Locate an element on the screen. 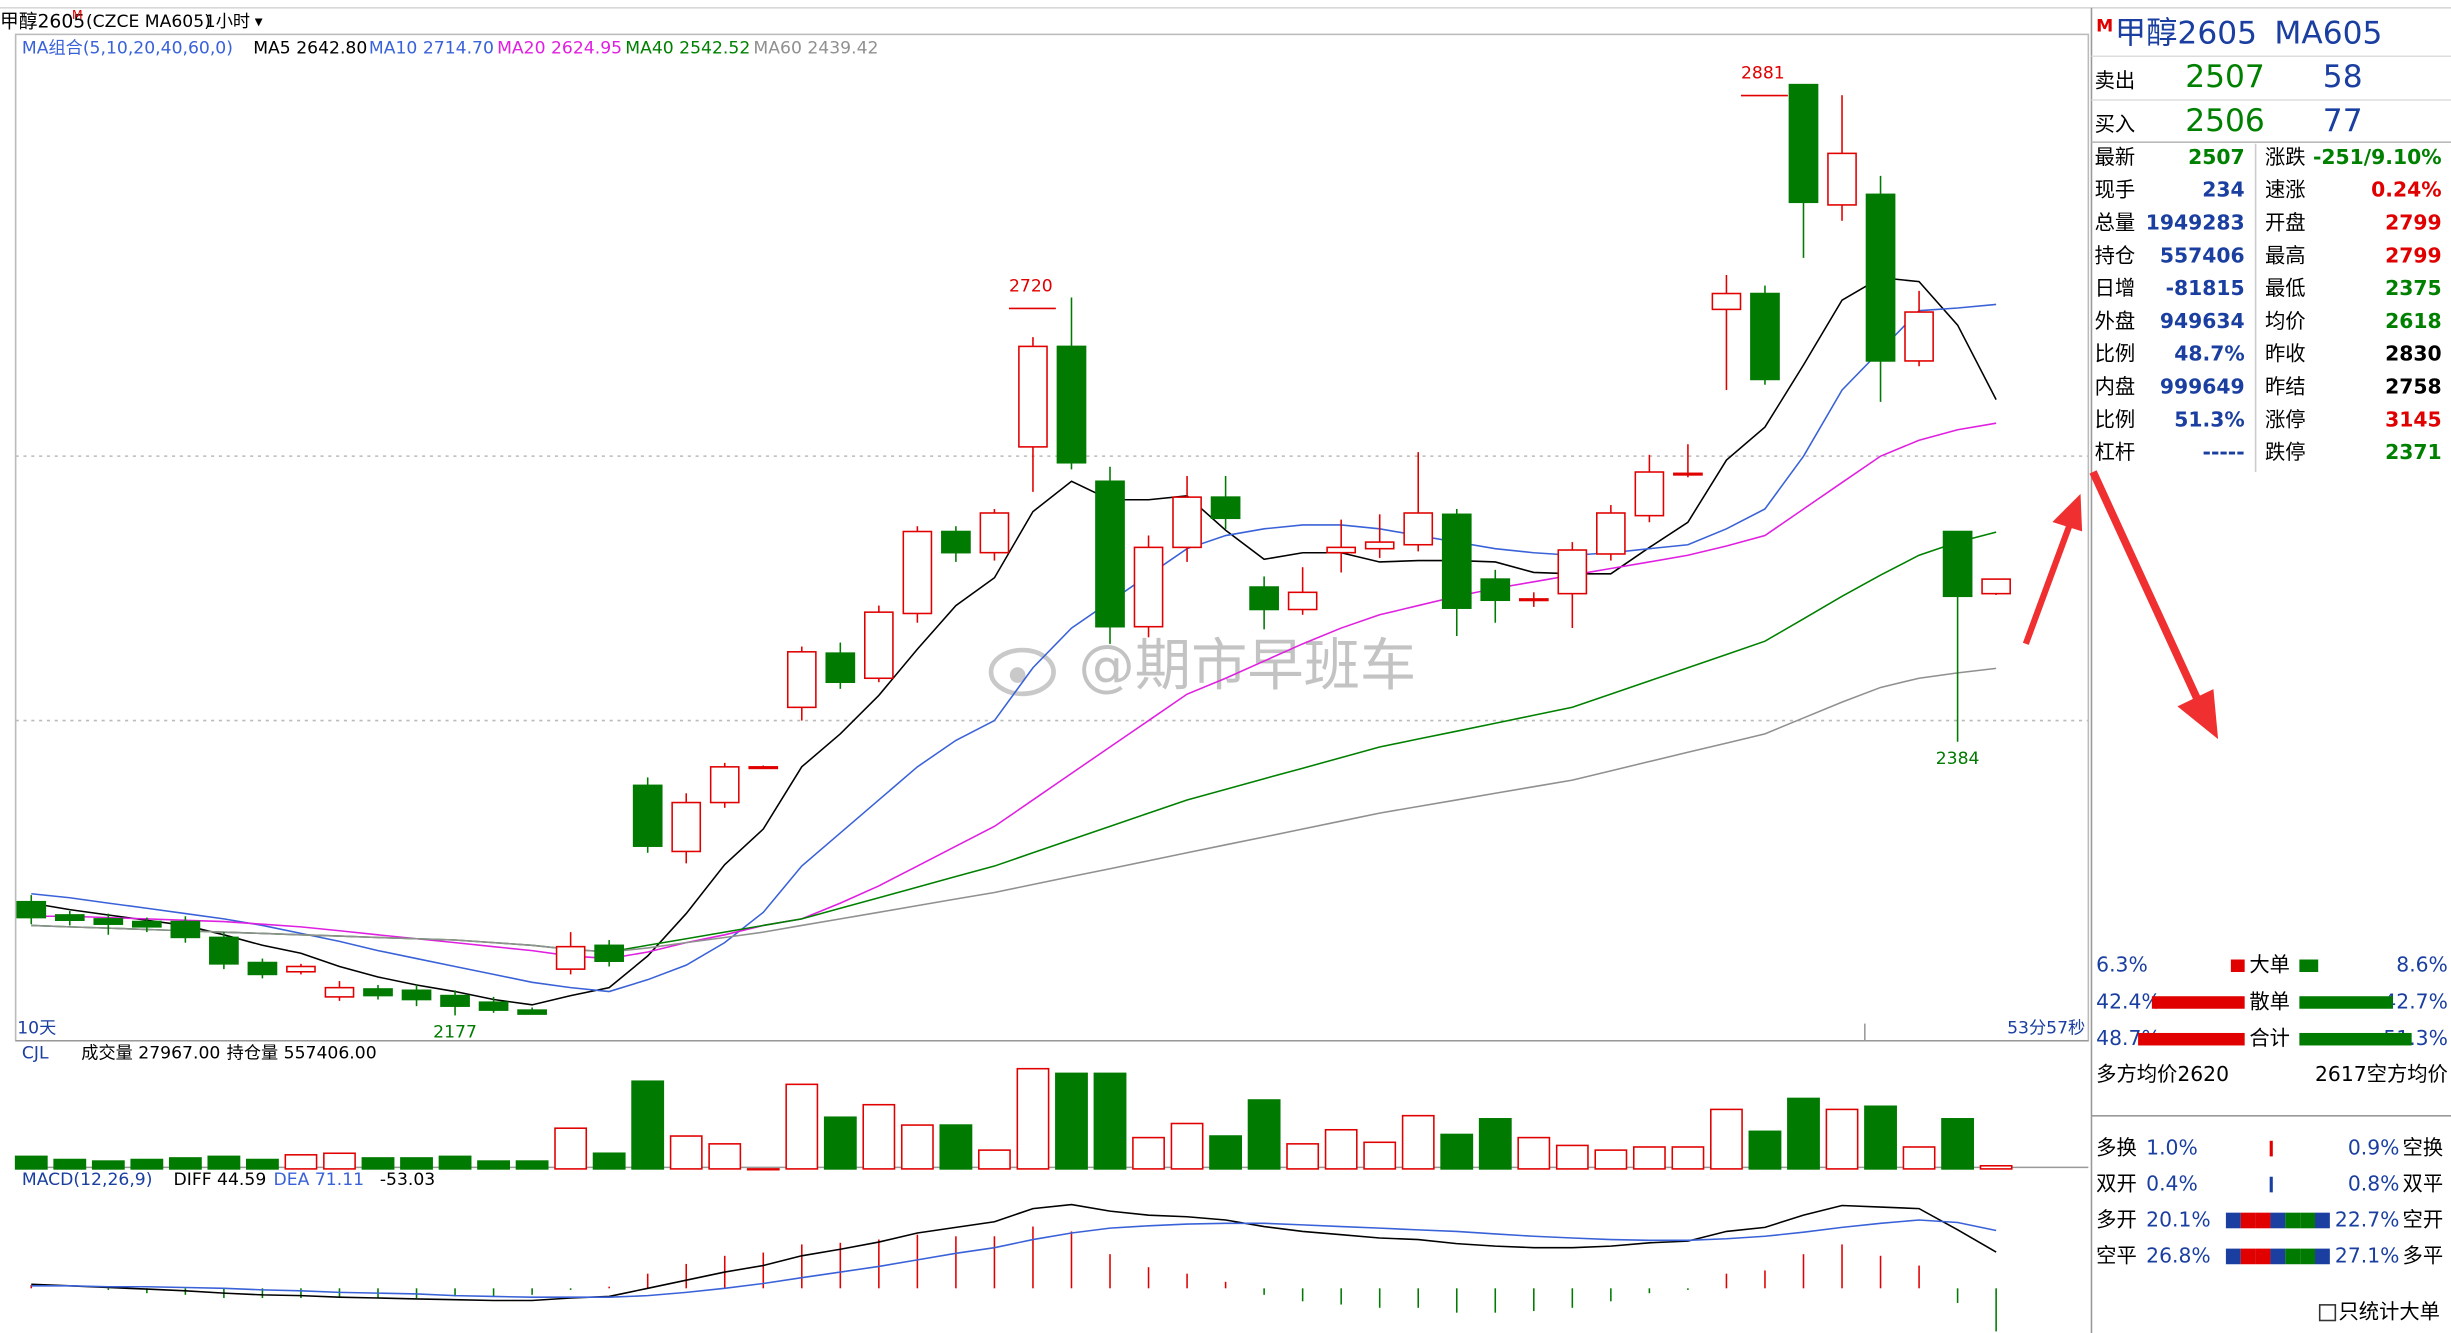  order-pct: 42.4% is located at coordinates (2128, 1001).